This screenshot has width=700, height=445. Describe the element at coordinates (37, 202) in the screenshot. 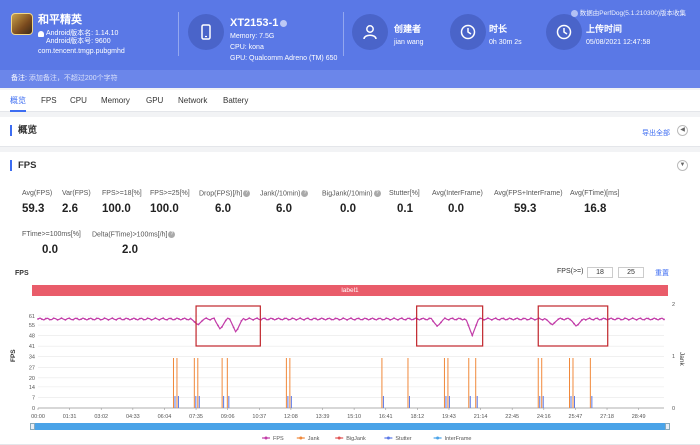

I see `stat-avg-fps: Avg(FPS) 59.3` at that location.